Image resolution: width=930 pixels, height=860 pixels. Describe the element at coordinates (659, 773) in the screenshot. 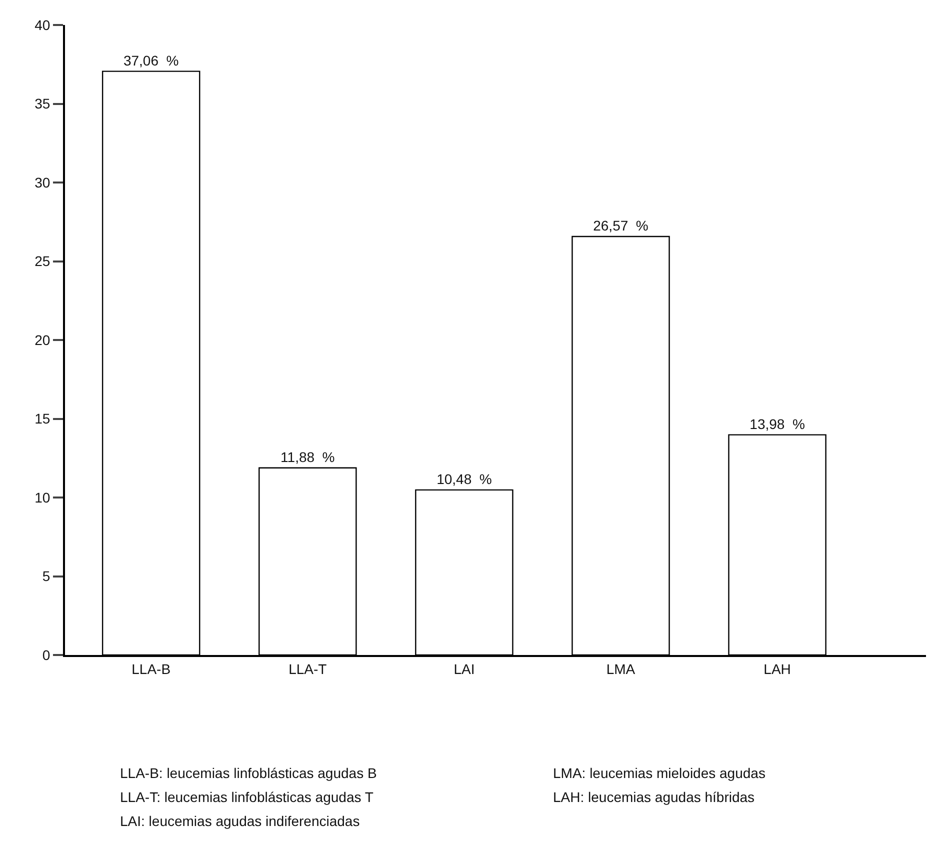

I see `text: LMA: leucemias mieloides agudas` at that location.